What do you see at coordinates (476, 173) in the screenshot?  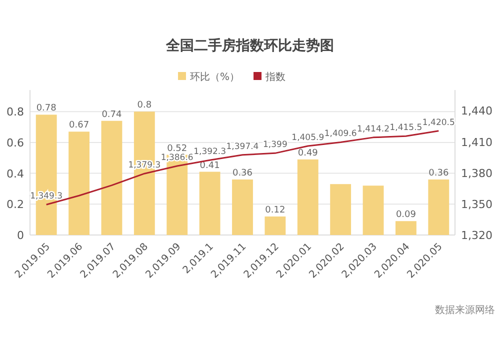 I see `y2-tick-label: 1,380` at bounding box center [476, 173].